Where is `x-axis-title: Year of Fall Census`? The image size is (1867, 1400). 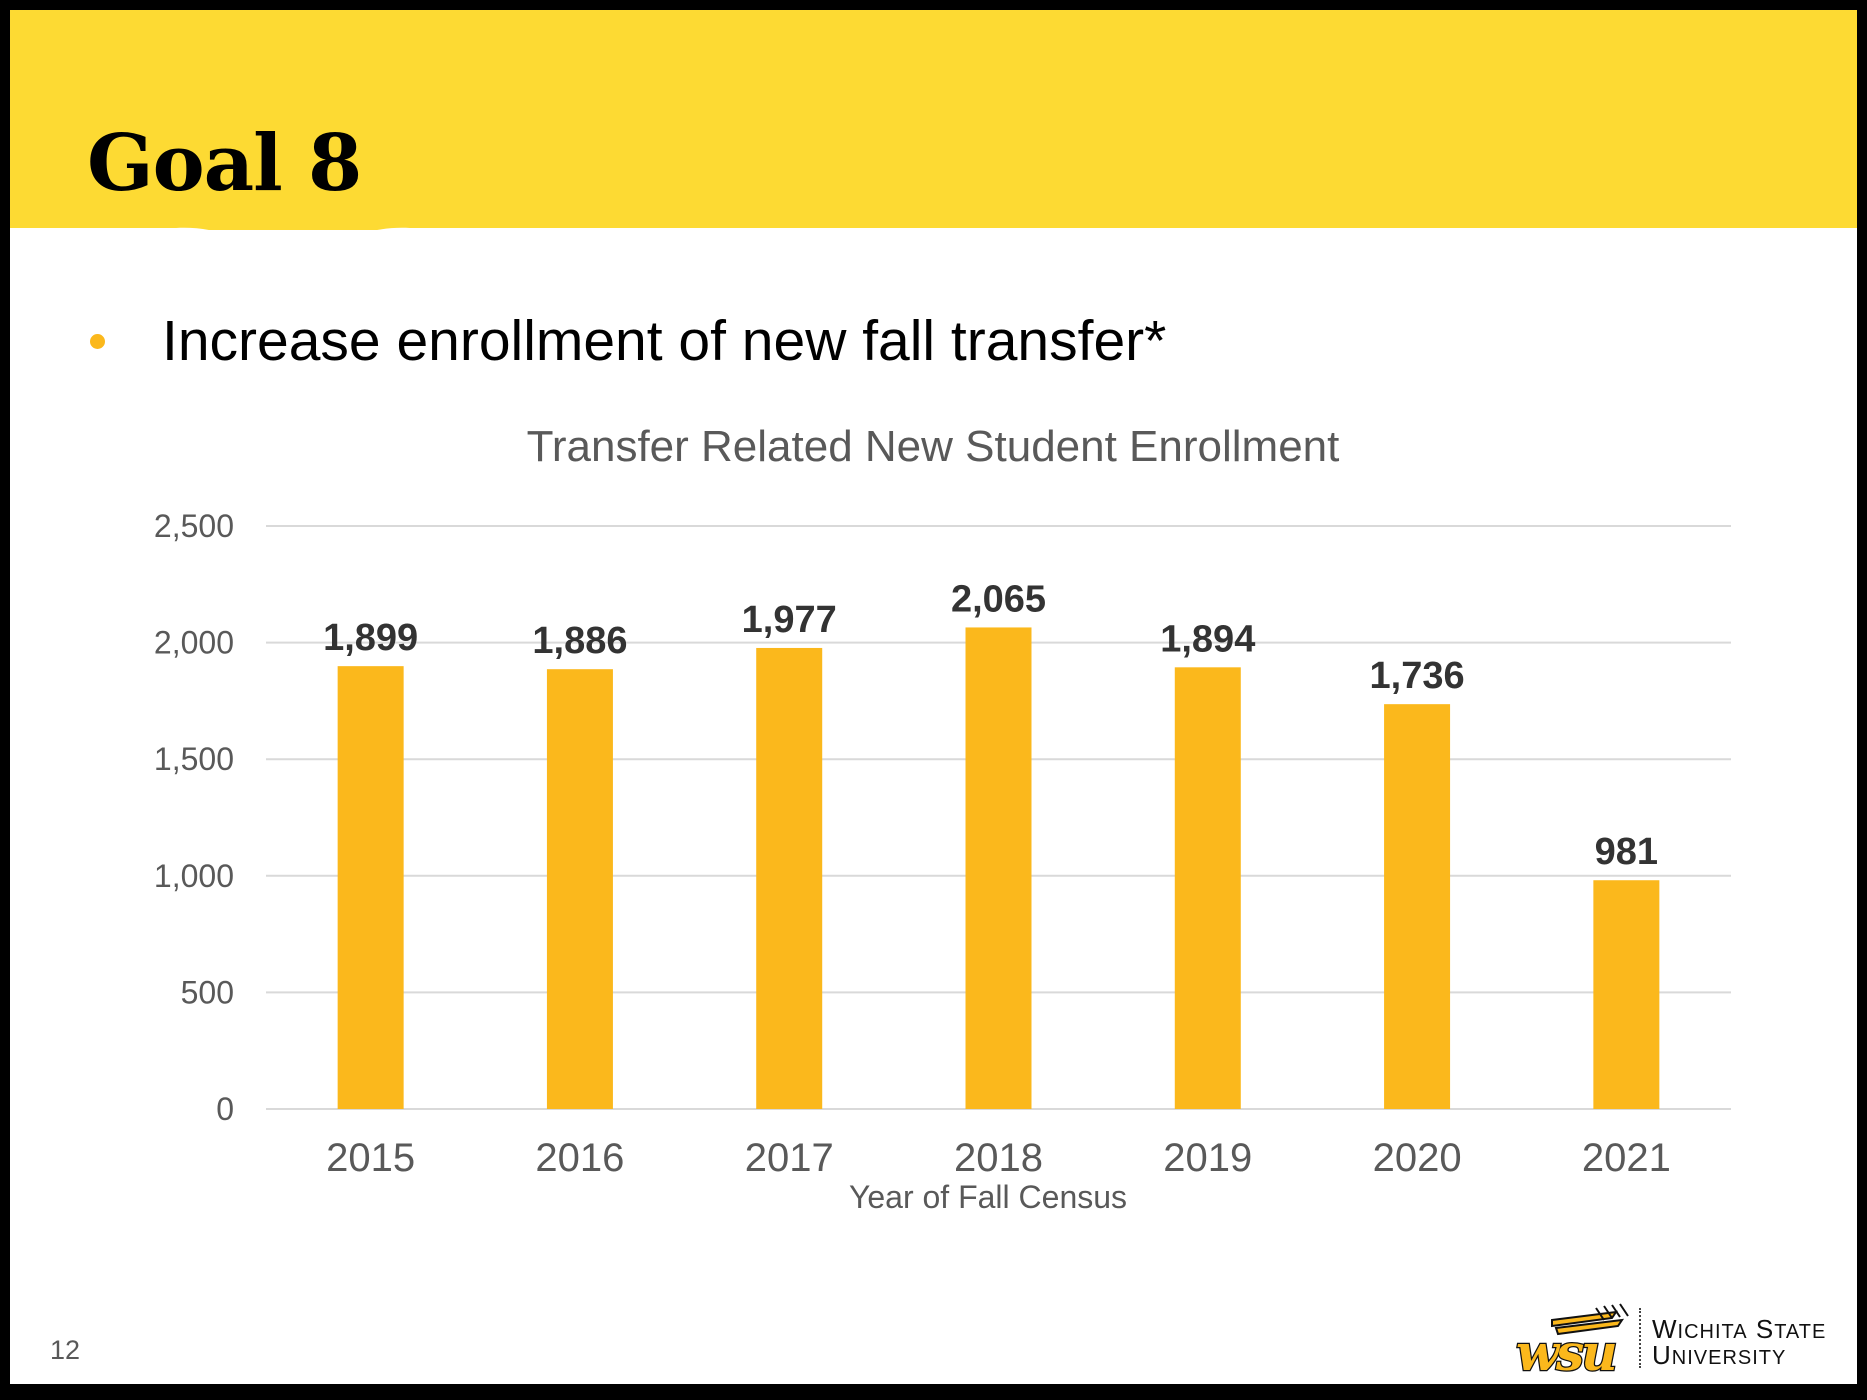 x-axis-title: Year of Fall Census is located at coordinates (988, 1197).